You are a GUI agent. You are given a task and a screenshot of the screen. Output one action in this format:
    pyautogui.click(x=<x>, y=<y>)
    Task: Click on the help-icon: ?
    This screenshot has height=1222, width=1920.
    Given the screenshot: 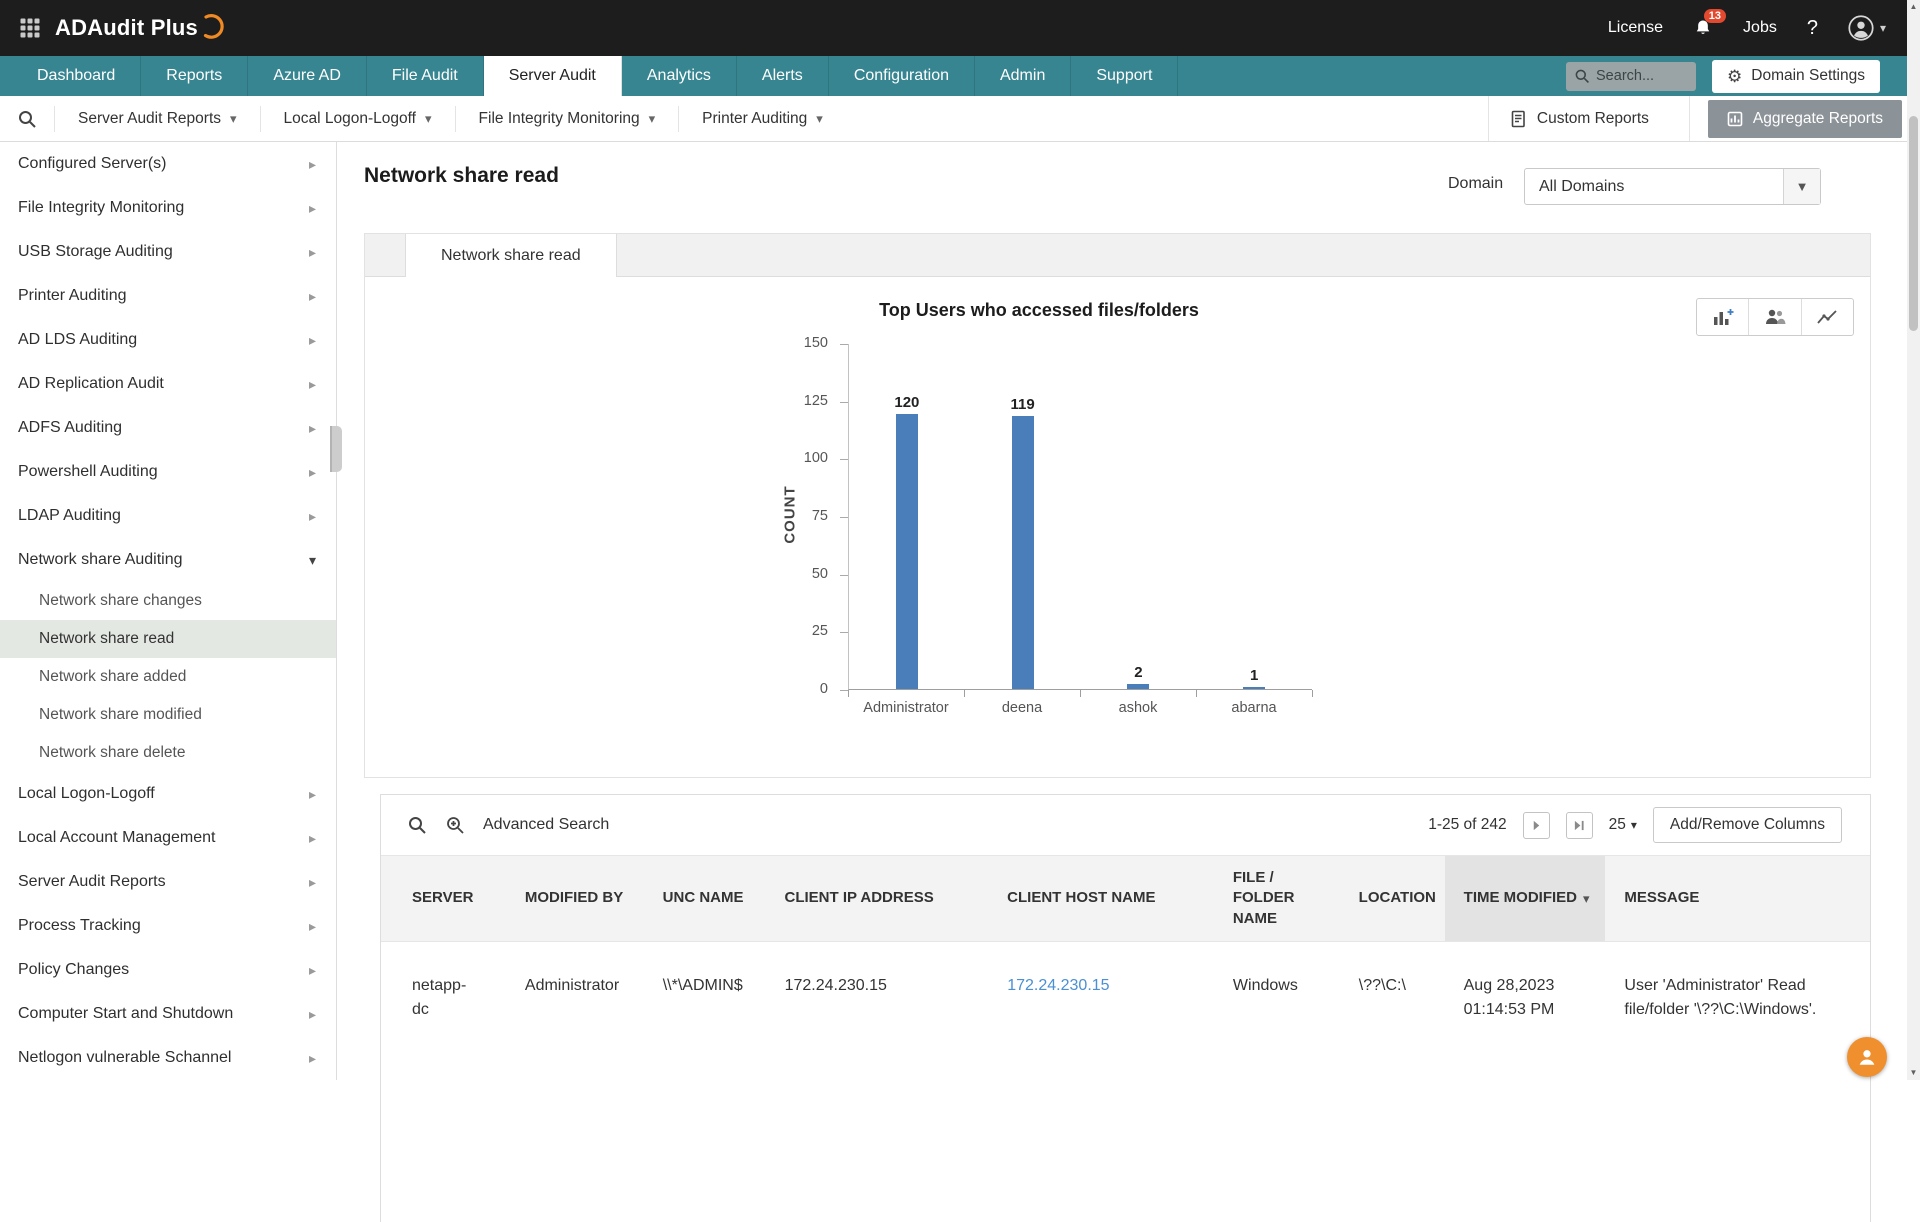 What is the action you would take?
    pyautogui.click(x=1812, y=27)
    